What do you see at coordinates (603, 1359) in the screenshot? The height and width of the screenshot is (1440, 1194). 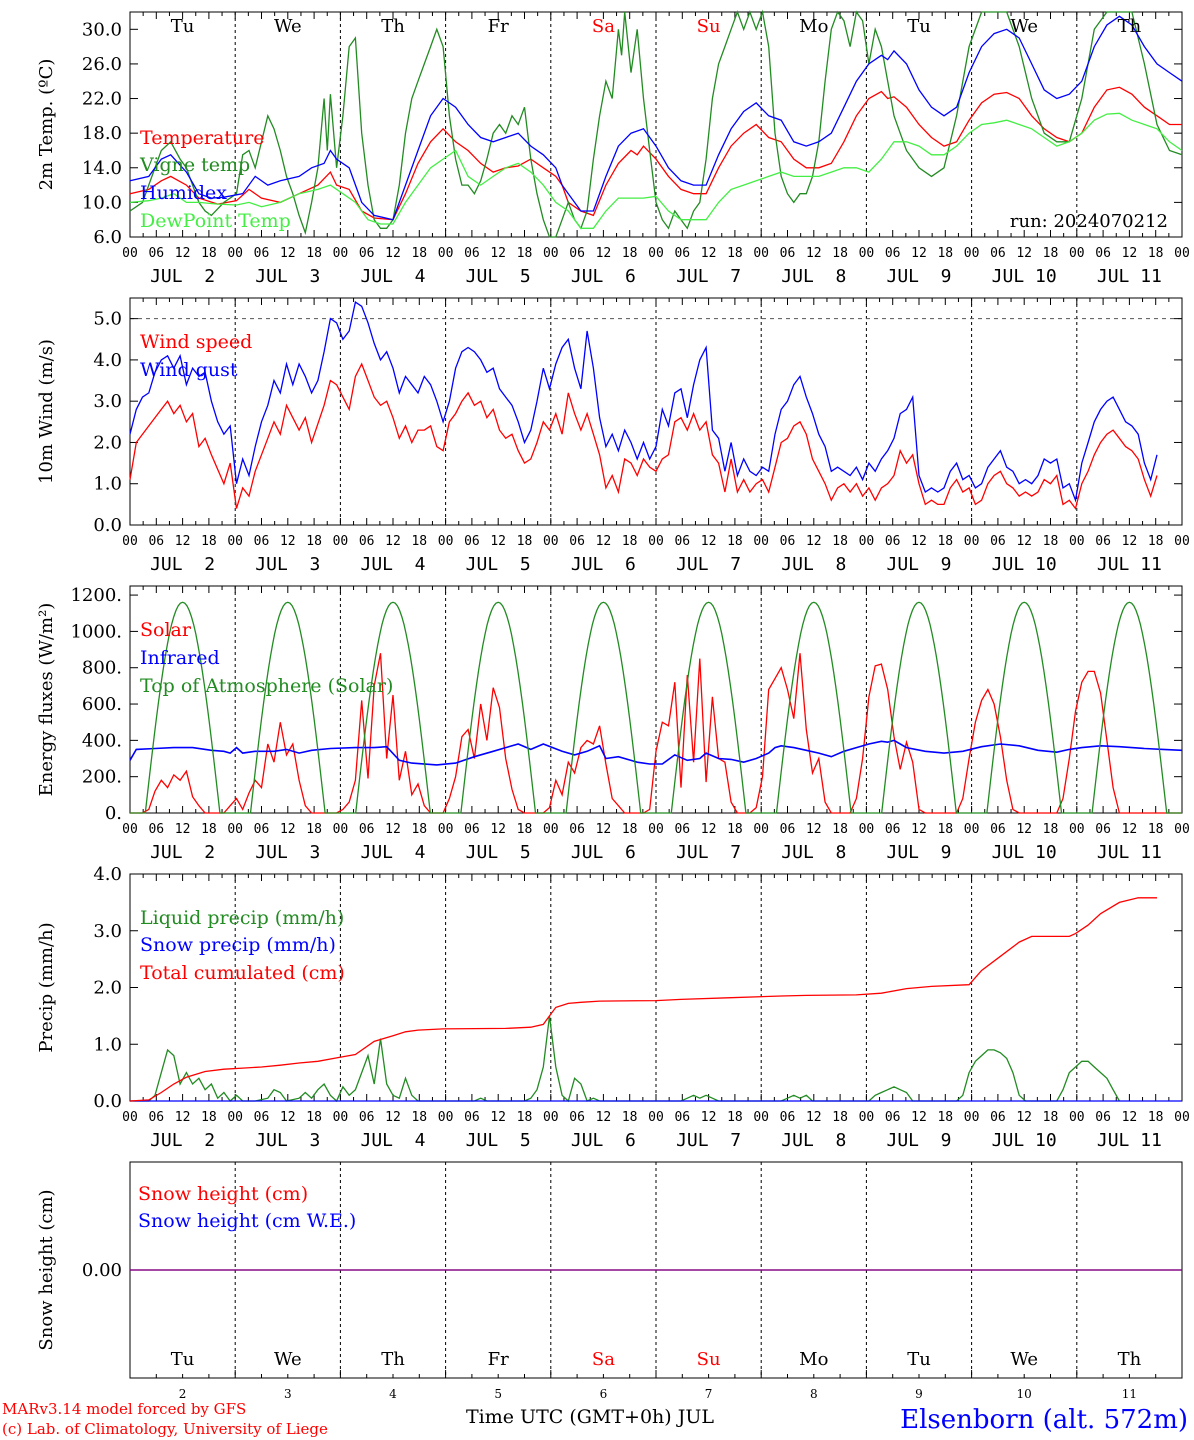 I see `weekday-label: Sa` at bounding box center [603, 1359].